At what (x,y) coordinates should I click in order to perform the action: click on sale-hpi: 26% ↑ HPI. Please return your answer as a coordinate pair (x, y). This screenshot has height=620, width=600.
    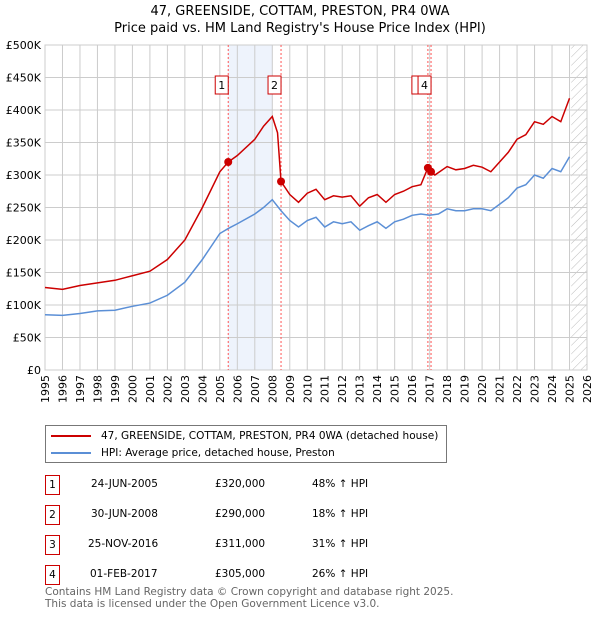
    Looking at the image, I should click on (340, 574).